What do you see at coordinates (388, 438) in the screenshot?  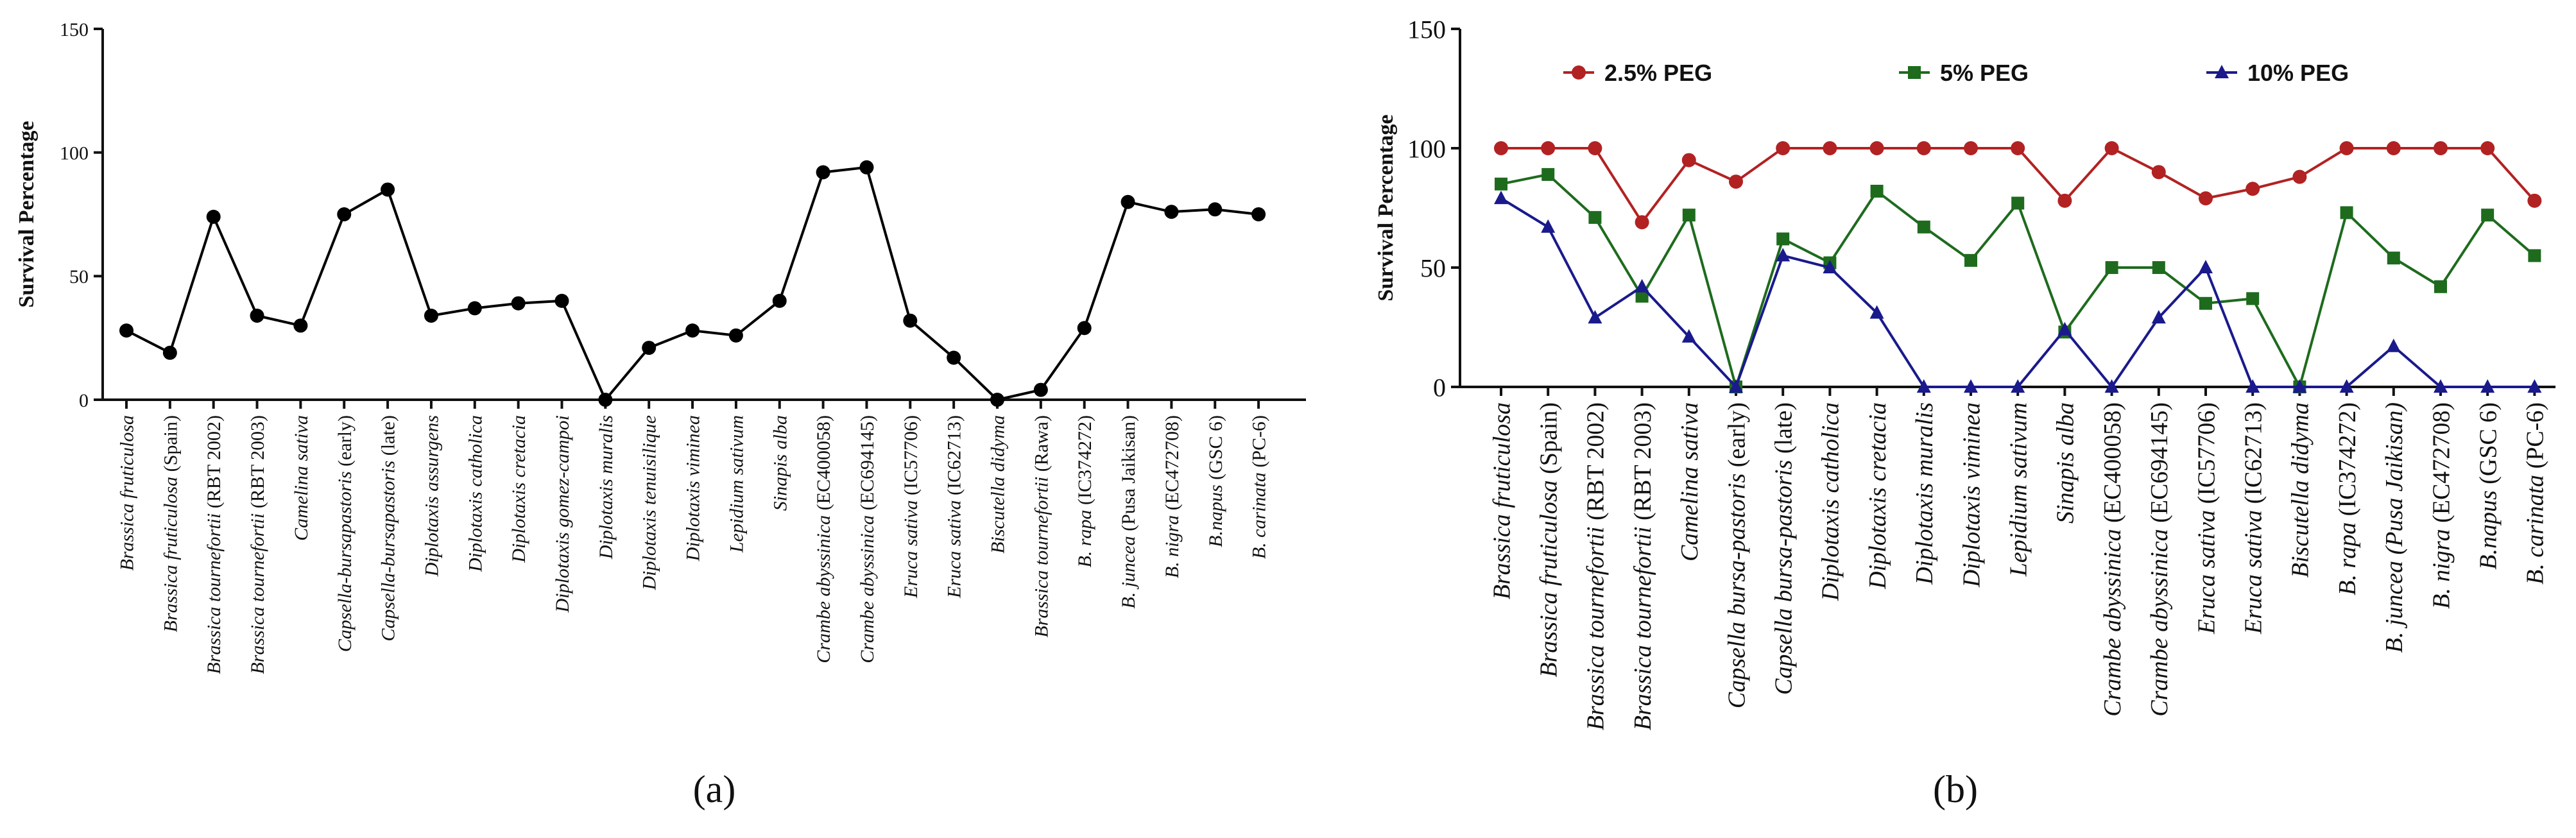 I see `category-qualifier: (late)` at bounding box center [388, 438].